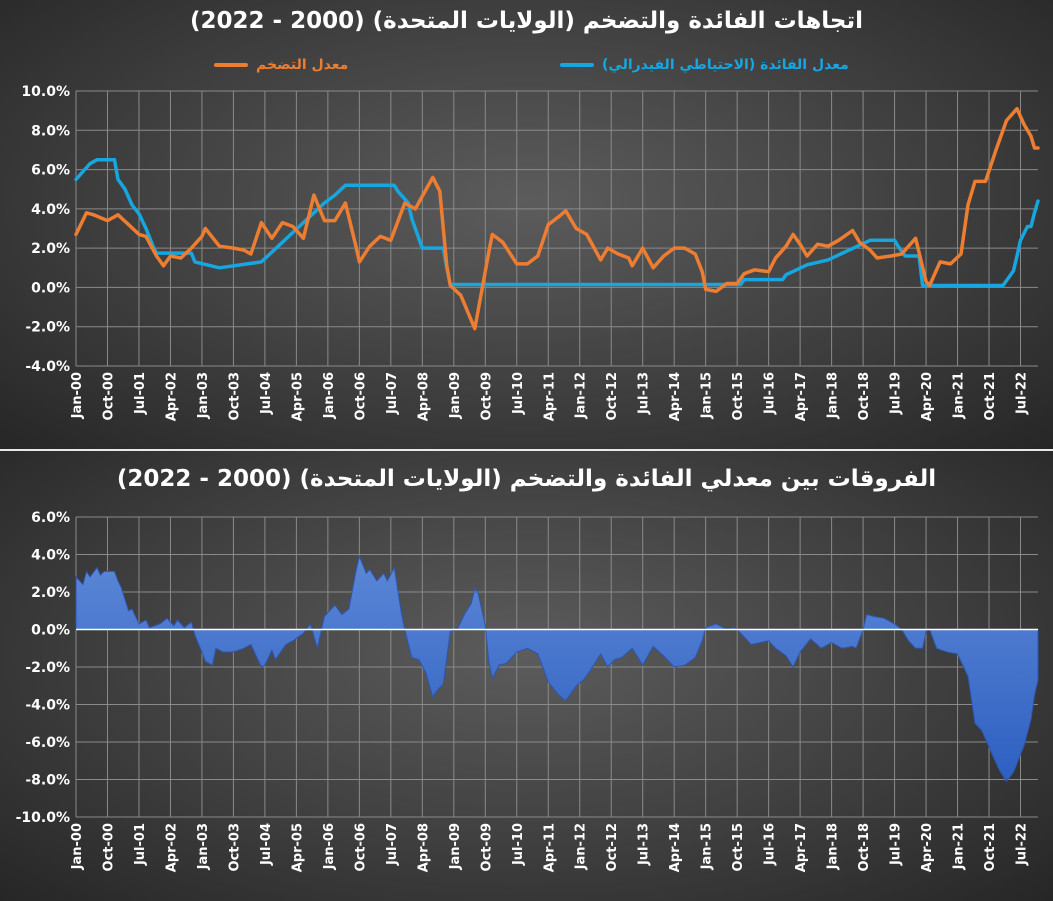 This screenshot has width=1053, height=901. I want to click on top-y-tick-label: 4.0%, so click(50, 210).